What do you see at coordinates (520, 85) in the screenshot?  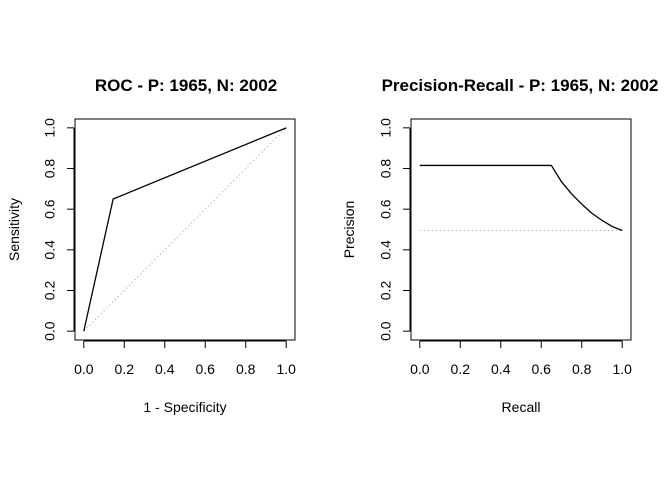 I see `chart-title: Precision-Recall - P: 1965, N: 2002` at bounding box center [520, 85].